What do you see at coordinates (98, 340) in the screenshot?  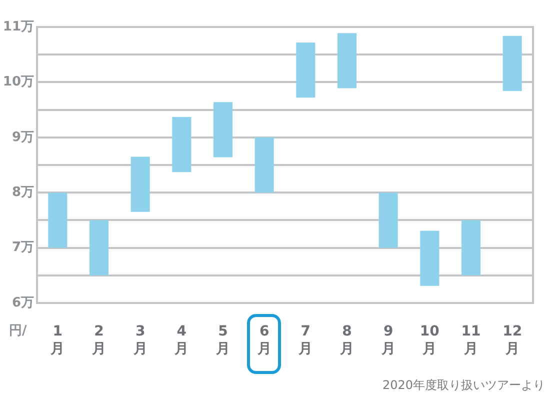 I see `x-tick-label: 2月` at bounding box center [98, 340].